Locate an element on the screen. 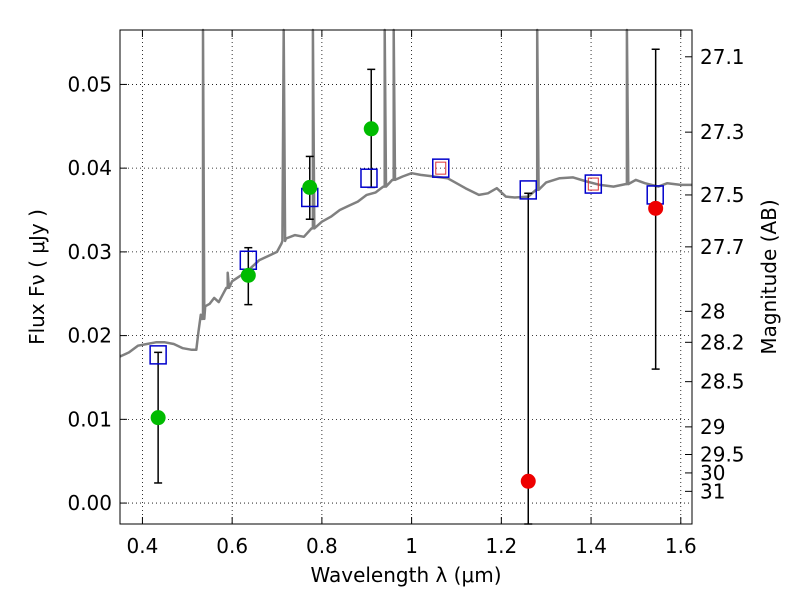 The width and height of the screenshot is (800, 600). y2-tick-label: 28.2 is located at coordinates (722, 342).